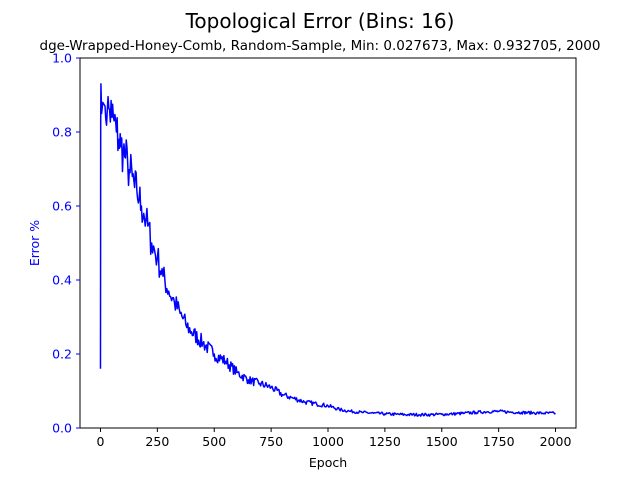  Describe the element at coordinates (62, 58) in the screenshot. I see `y-tick-label: 1.0` at that location.